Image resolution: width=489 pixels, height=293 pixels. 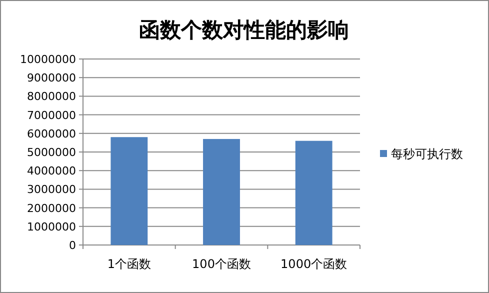 What do you see at coordinates (51, 97) in the screenshot?
I see `y-tick-label: 8000000` at bounding box center [51, 97].